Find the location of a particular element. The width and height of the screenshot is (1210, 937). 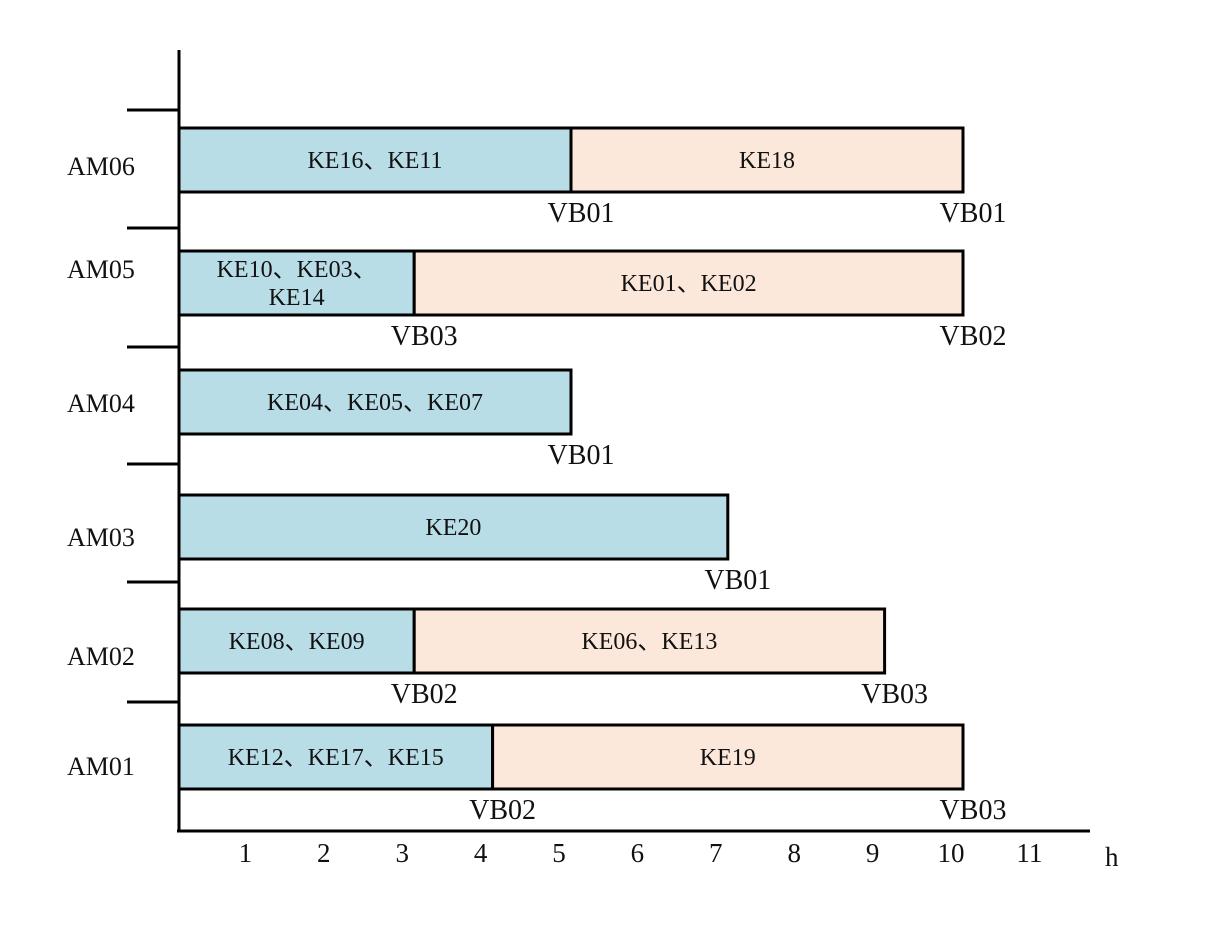

x-tick-label-5: 5 is located at coordinates (559, 853).